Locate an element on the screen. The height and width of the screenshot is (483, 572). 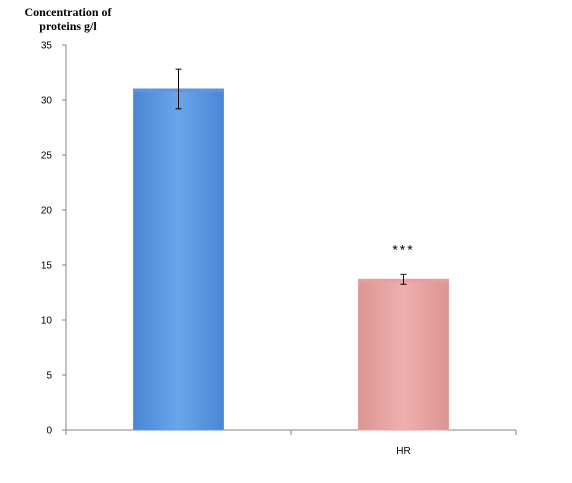
x-axis: HR is located at coordinates (291, 443).